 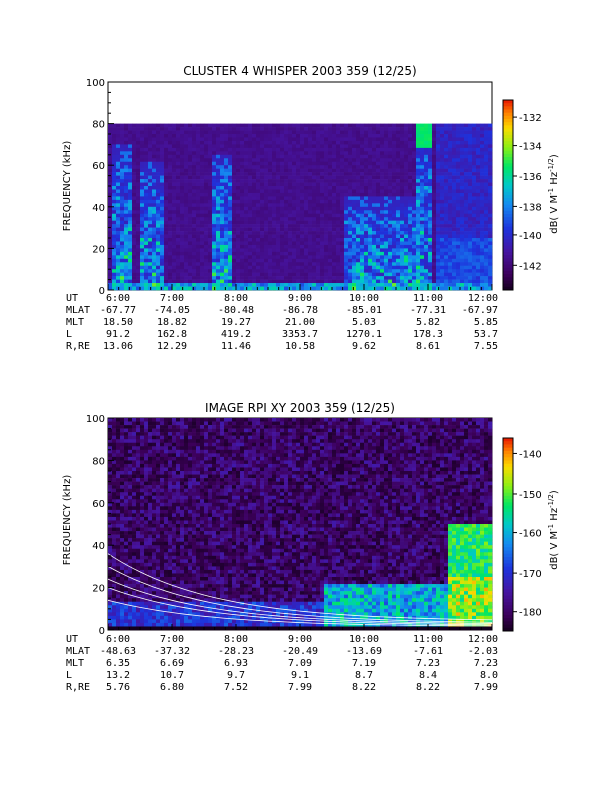 I want to click on rpi-ytick-label: 80, so click(x=98, y=461).